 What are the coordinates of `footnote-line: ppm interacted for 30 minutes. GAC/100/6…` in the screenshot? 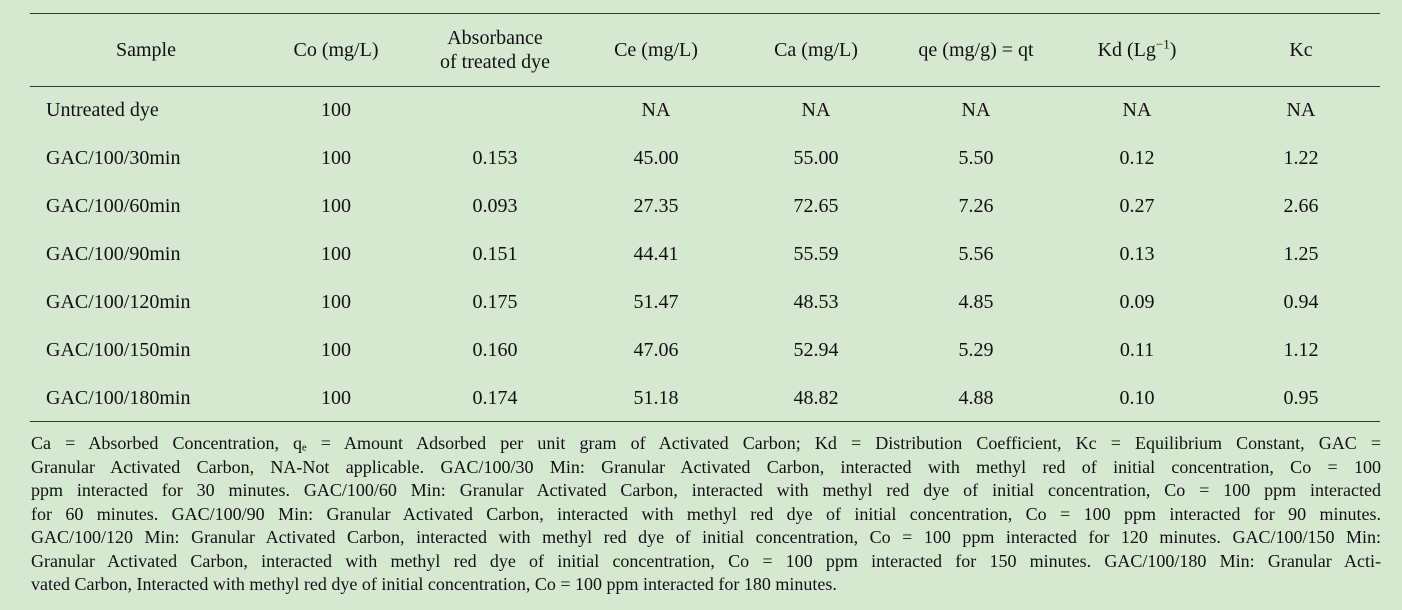 It's located at (706, 490).